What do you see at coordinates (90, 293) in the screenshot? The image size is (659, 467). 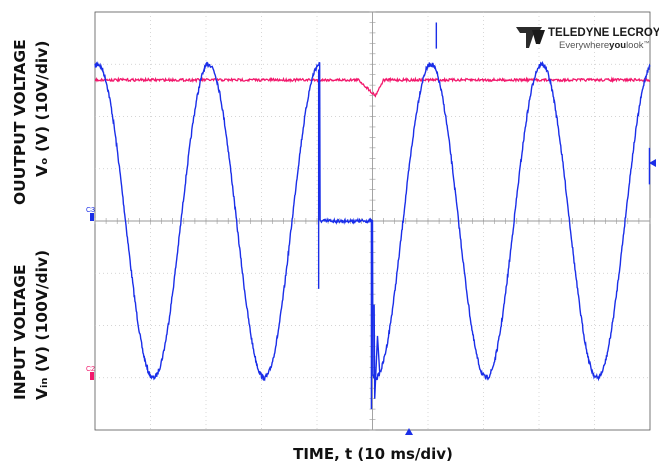 I see `channel-markers: C3 C2` at bounding box center [90, 293].